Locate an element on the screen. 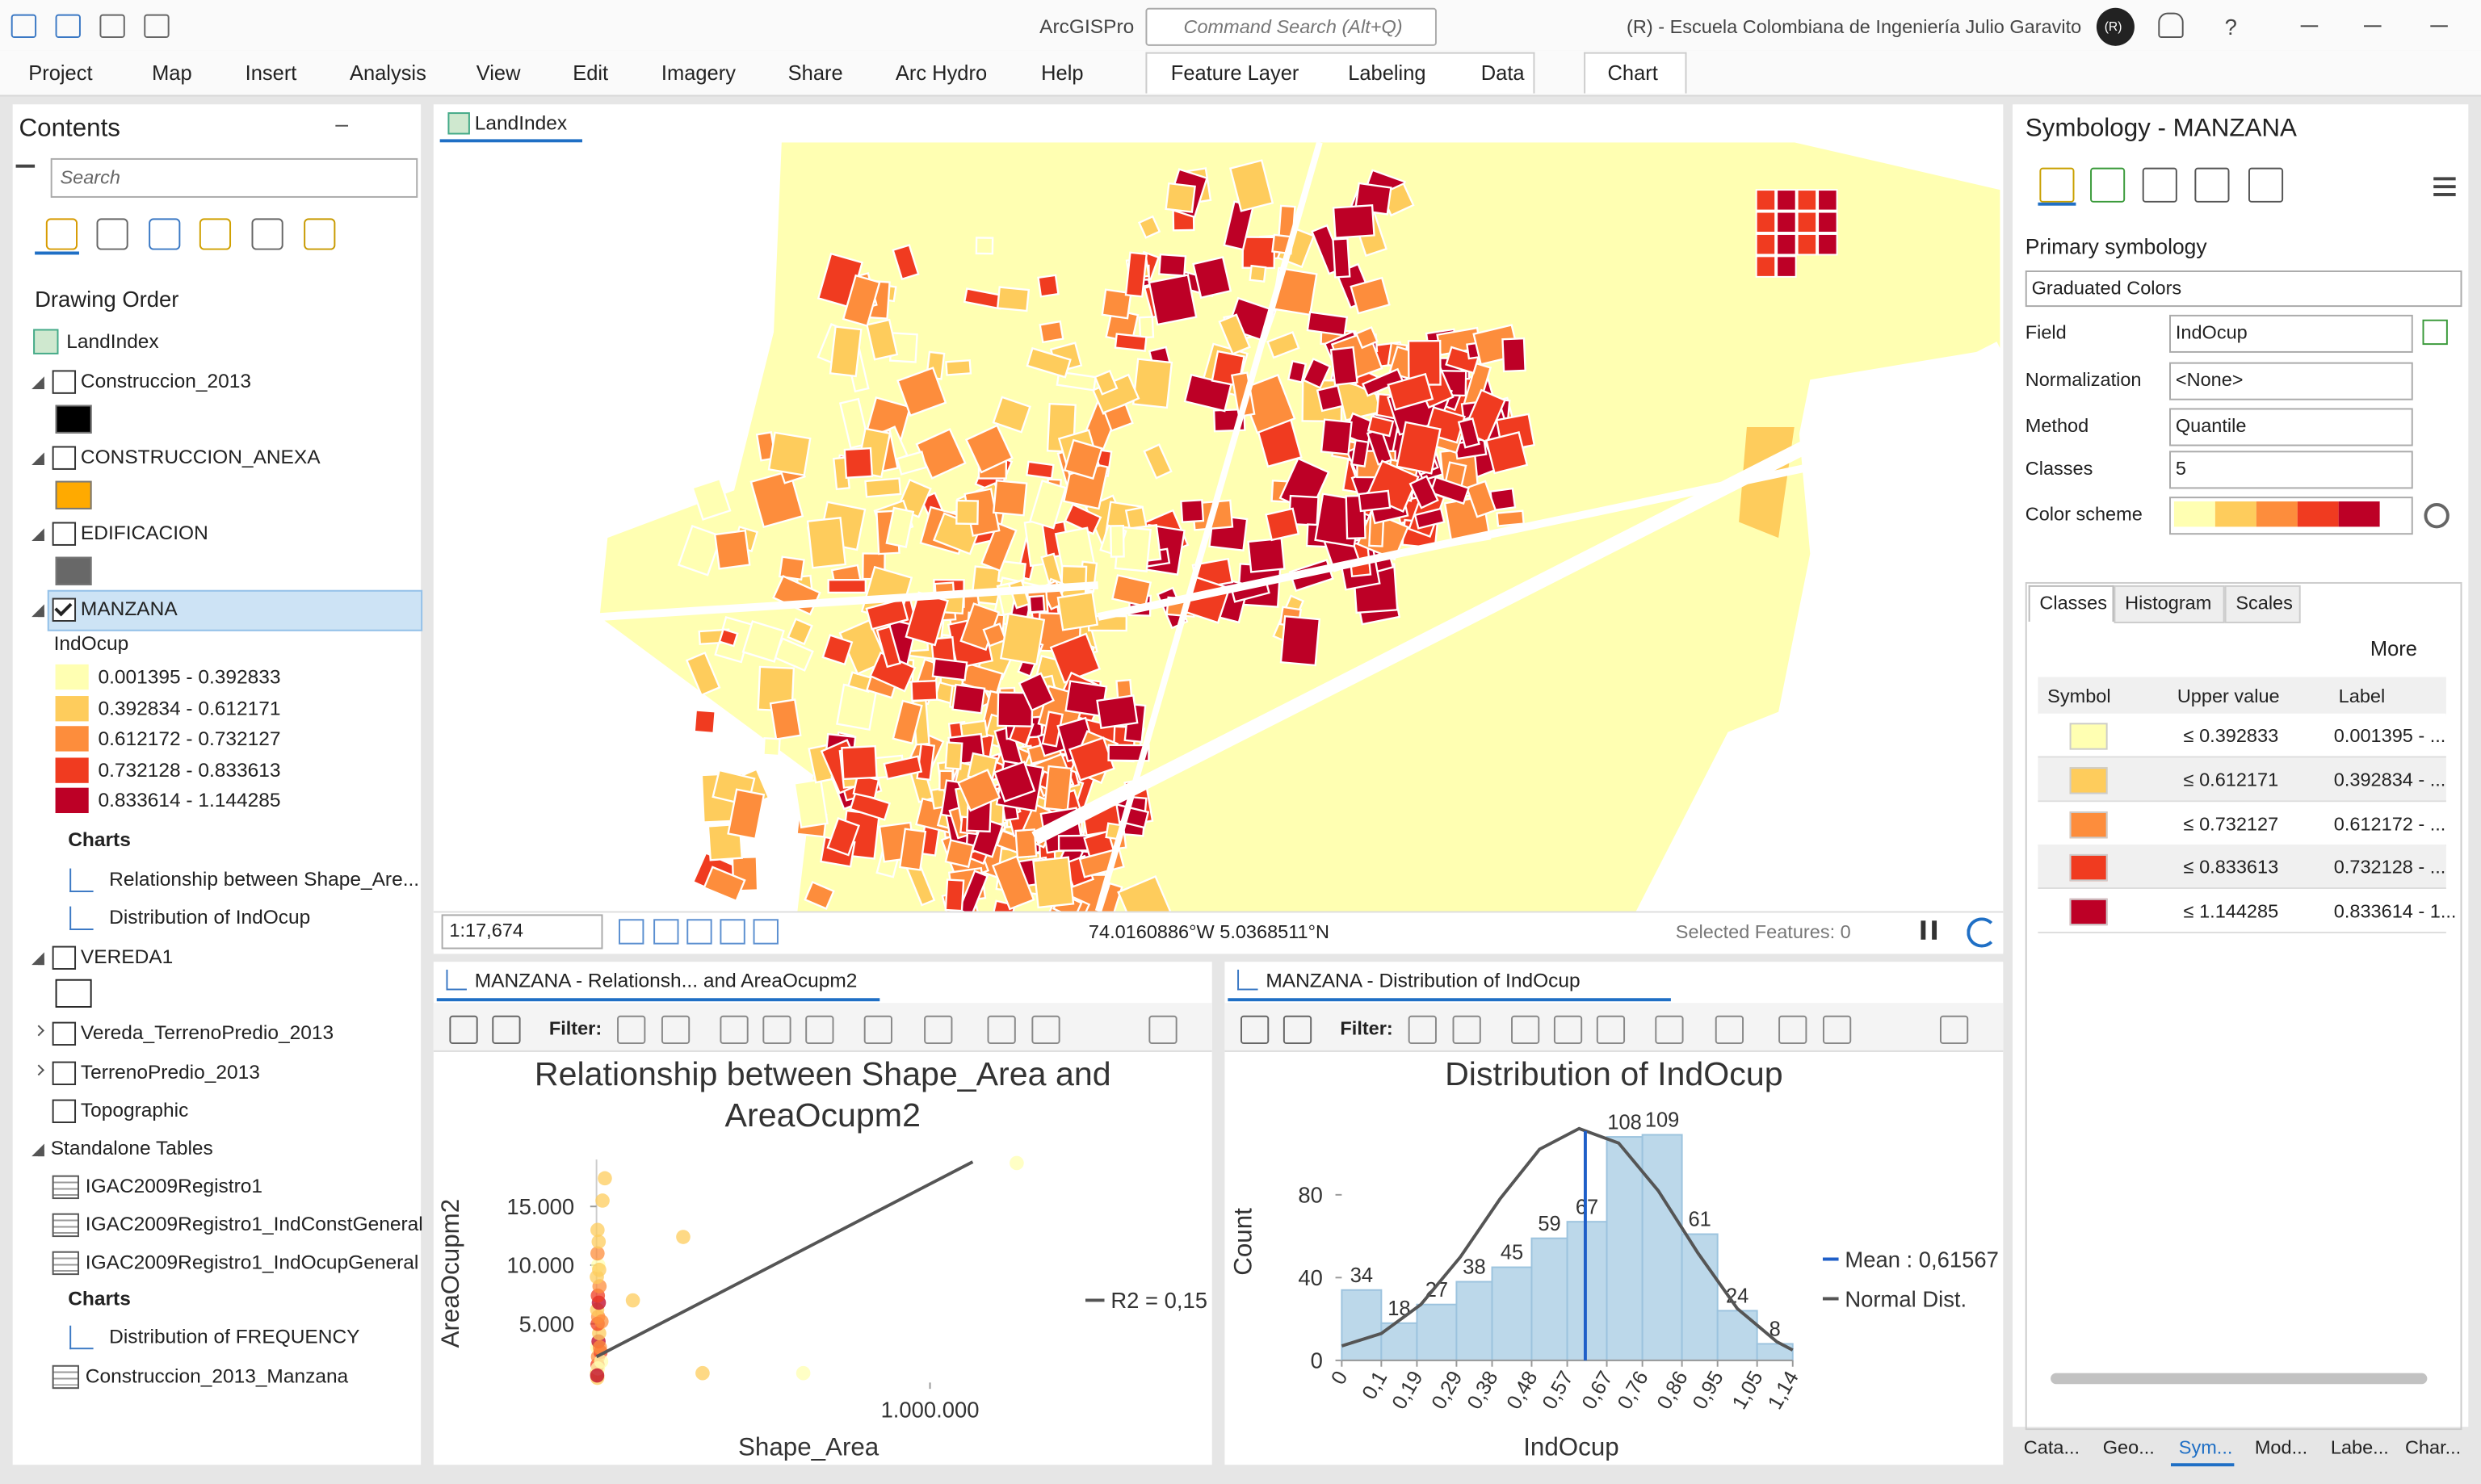  map-name: LandIndex is located at coordinates (112, 341).